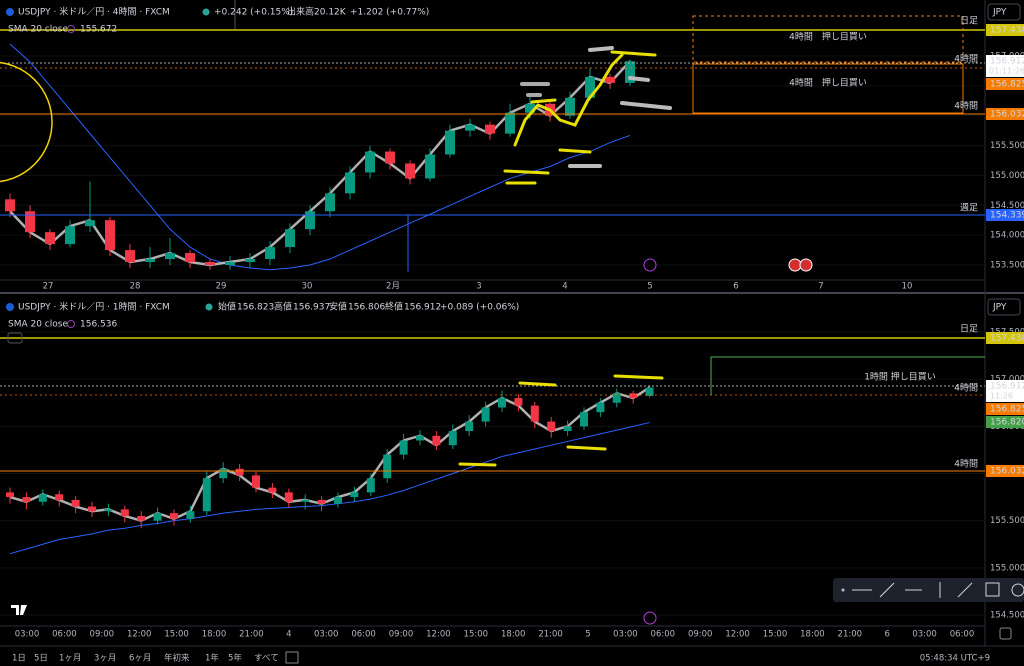  What do you see at coordinates (422, 308) in the screenshot?
I see `ohlc-value: 156.912` at bounding box center [422, 308].